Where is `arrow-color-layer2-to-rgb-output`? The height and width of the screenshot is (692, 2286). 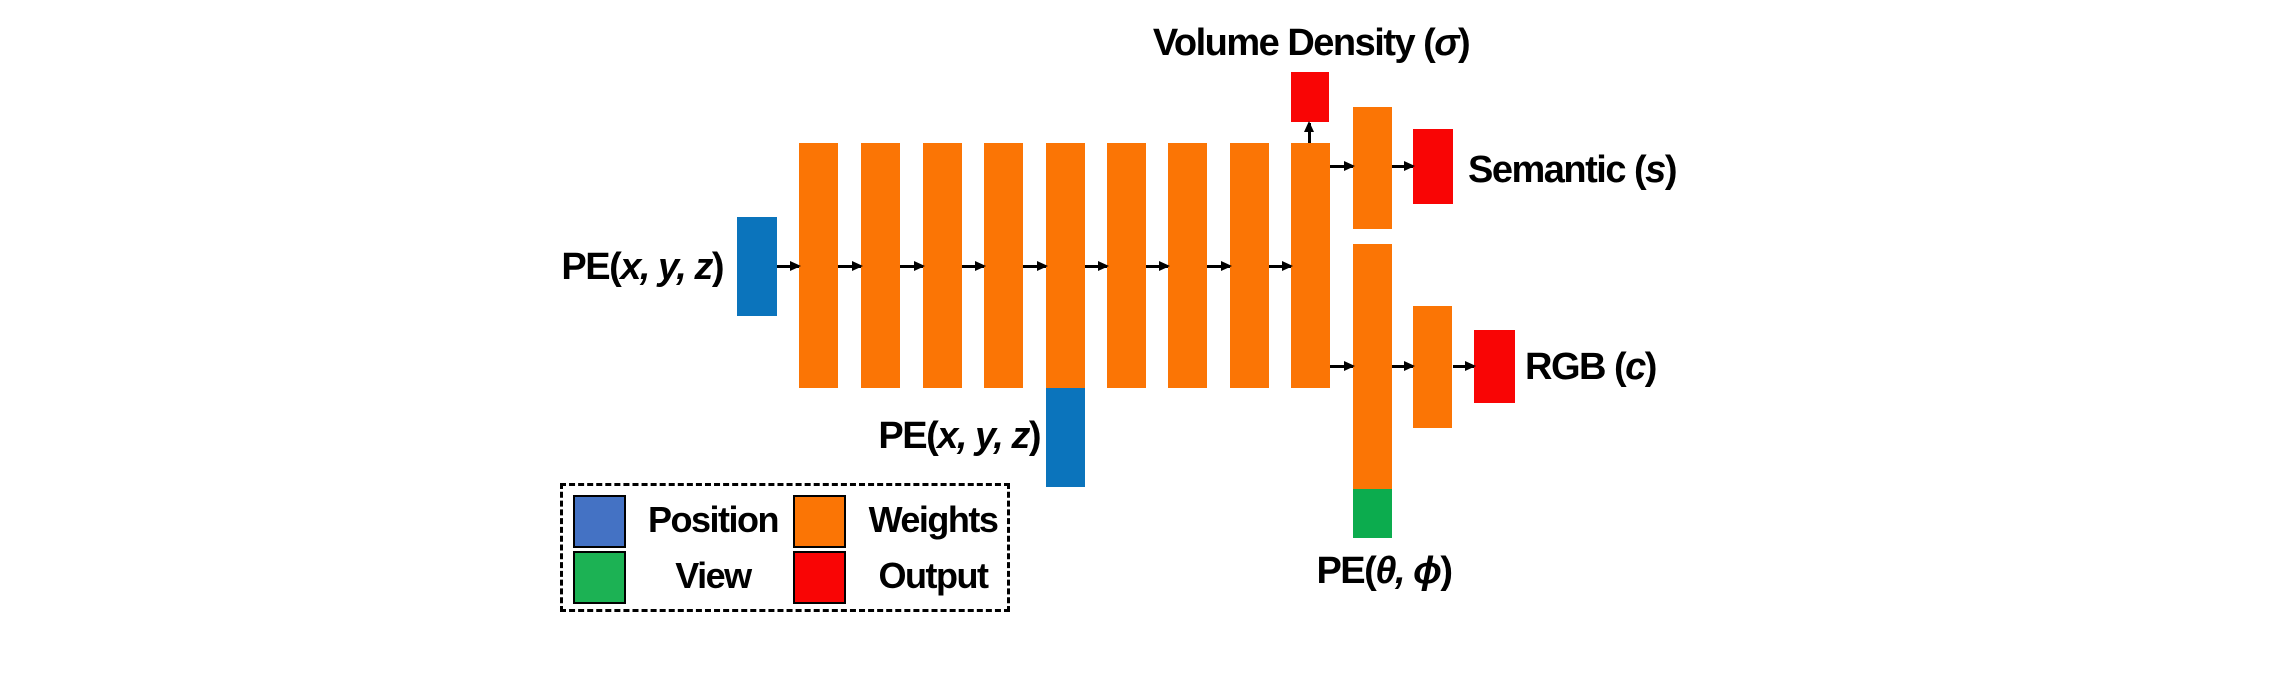 arrow-color-layer2-to-rgb-output is located at coordinates (1464, 366).